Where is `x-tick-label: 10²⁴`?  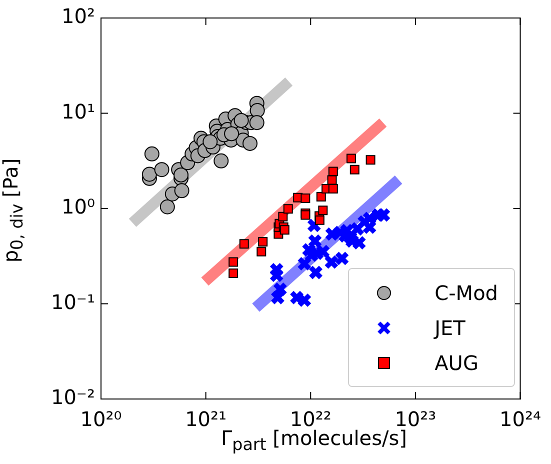 x-tick-label: 10²⁴ is located at coordinates (520, 419).